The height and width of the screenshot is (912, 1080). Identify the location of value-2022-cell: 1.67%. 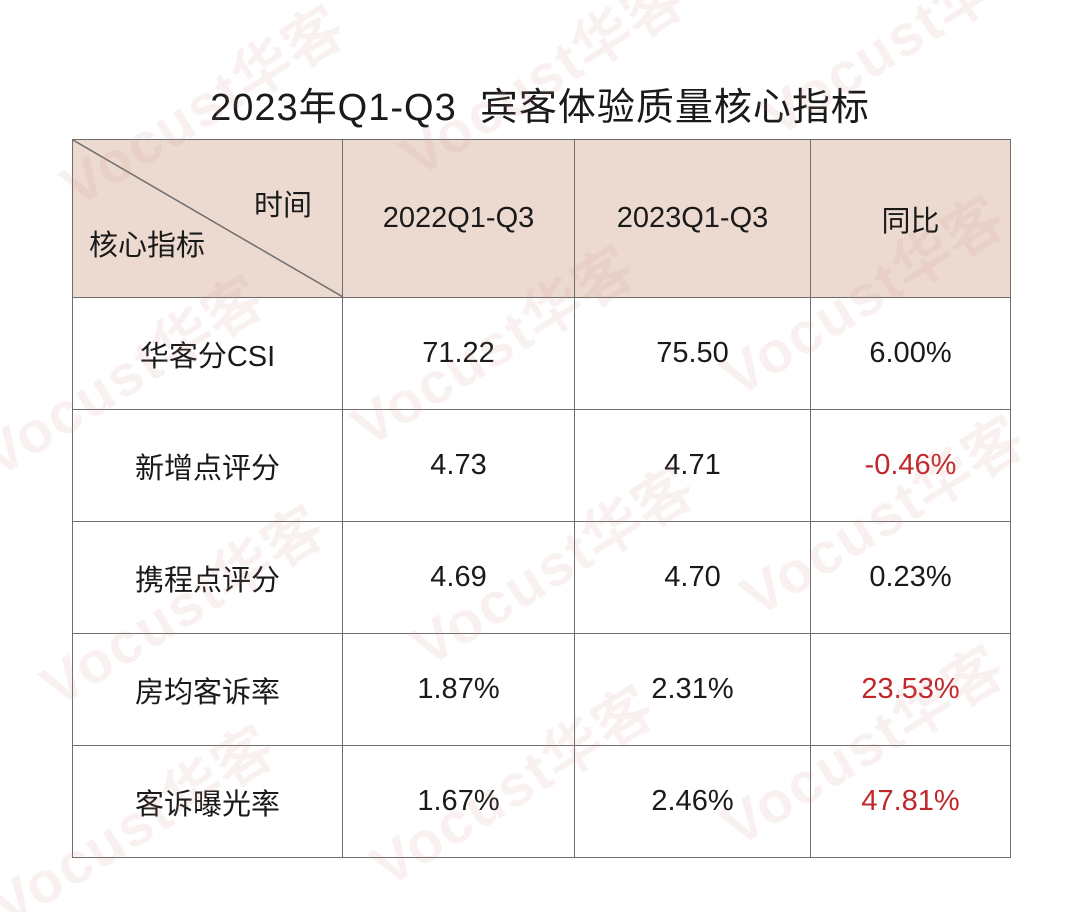
(458, 801).